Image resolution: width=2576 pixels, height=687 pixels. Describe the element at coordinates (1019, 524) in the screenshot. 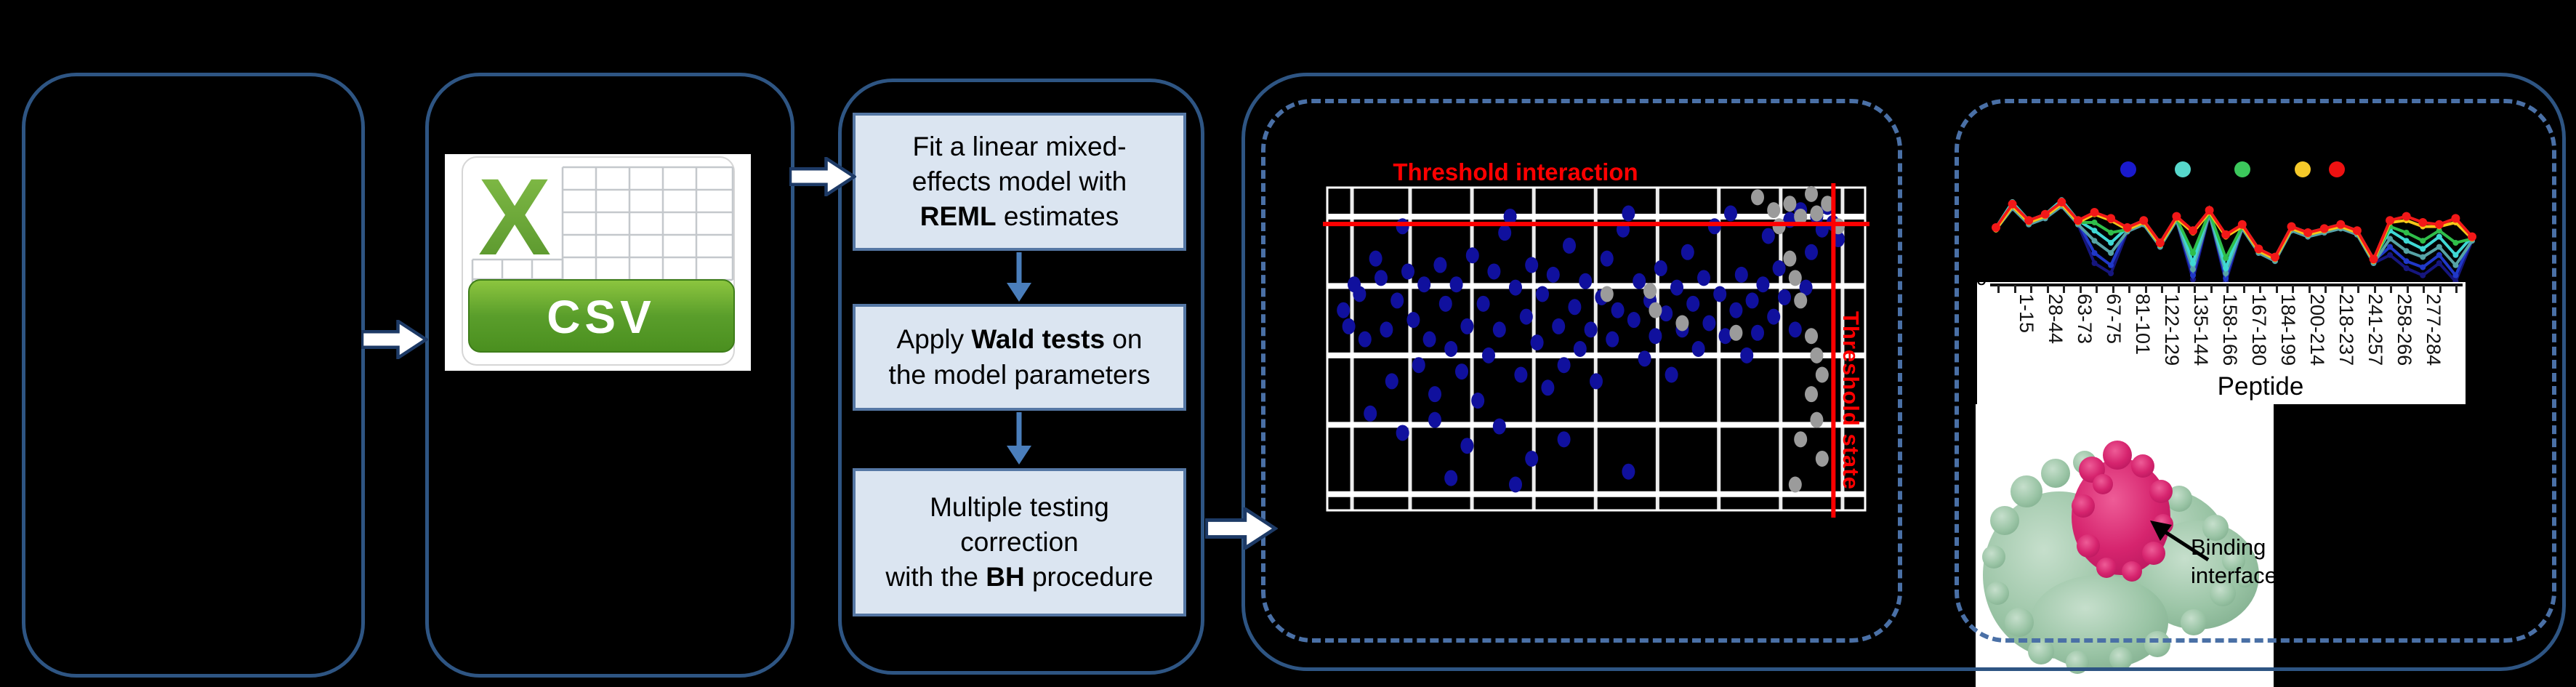

I see `flow-box-text-segment: Multiple testing correction` at that location.